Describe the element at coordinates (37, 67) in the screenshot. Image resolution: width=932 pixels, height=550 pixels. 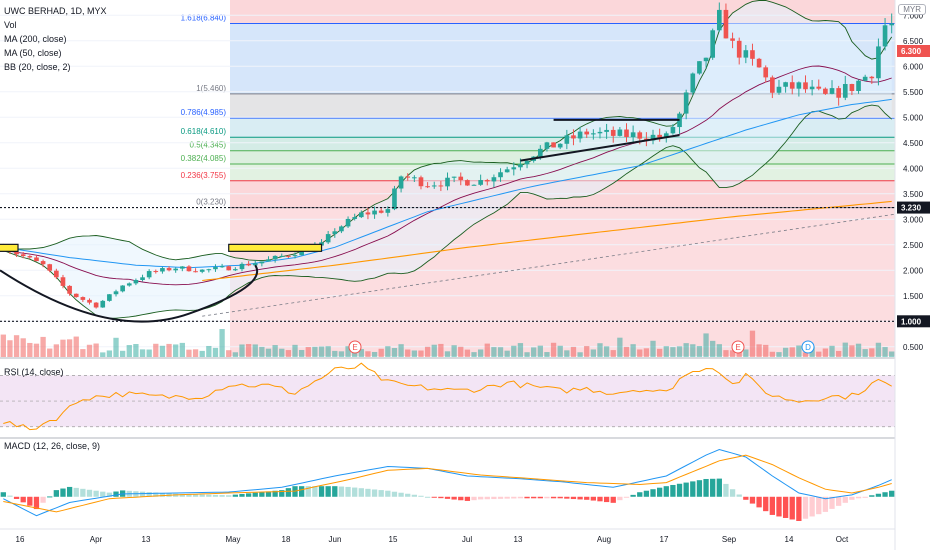
I see `bb-label: BB (20, close, 2)` at that location.